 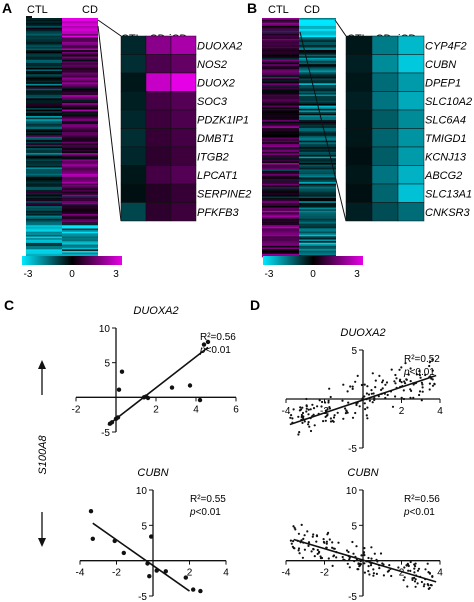 I want to click on y-tick-label: 10, so click(x=105, y=329).